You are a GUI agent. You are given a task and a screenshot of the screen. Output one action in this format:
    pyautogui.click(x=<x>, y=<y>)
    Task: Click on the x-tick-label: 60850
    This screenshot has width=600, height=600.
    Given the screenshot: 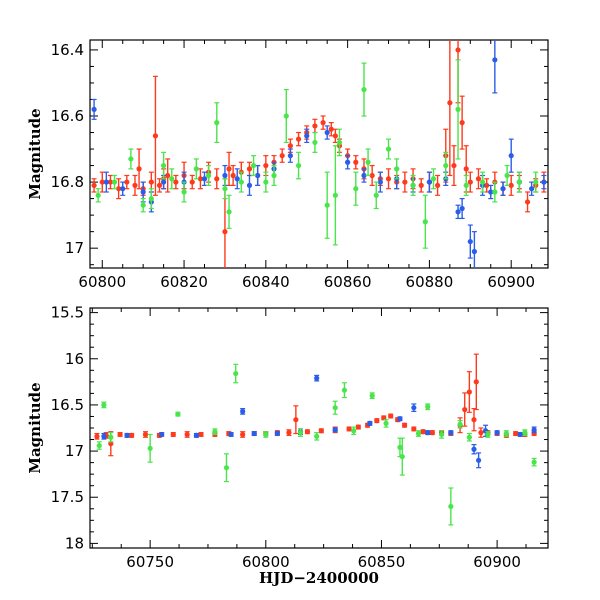 What is the action you would take?
    pyautogui.click(x=382, y=562)
    